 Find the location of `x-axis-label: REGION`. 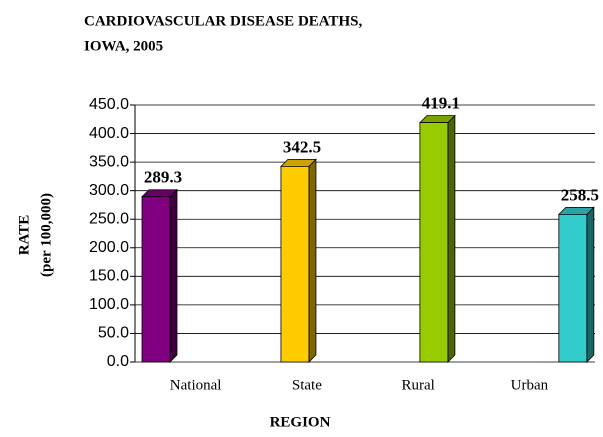

x-axis-label: REGION is located at coordinates (300, 422).